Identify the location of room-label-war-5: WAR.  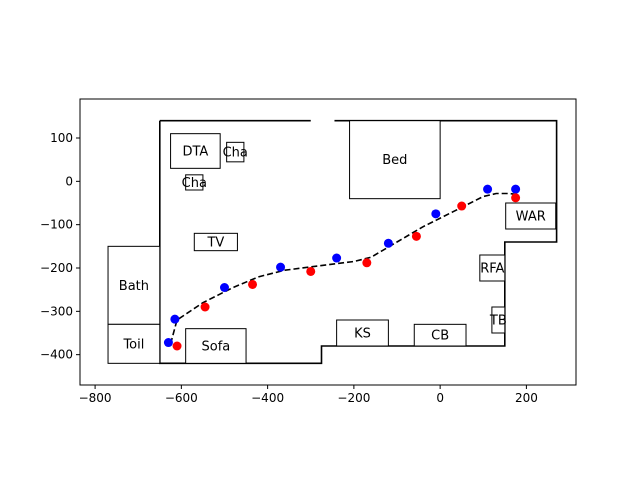
(531, 217).